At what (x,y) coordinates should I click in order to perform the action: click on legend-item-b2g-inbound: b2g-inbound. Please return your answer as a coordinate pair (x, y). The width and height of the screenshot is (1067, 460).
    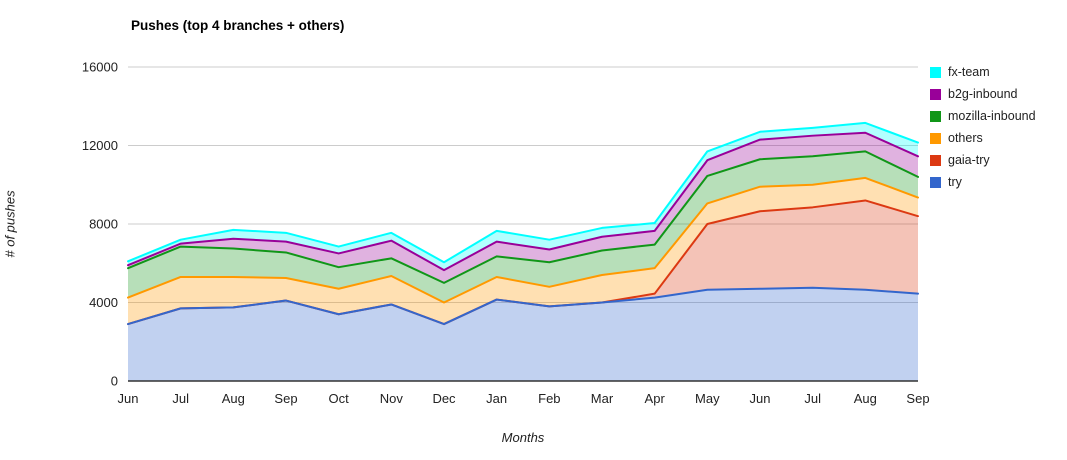
    Looking at the image, I should click on (983, 94).